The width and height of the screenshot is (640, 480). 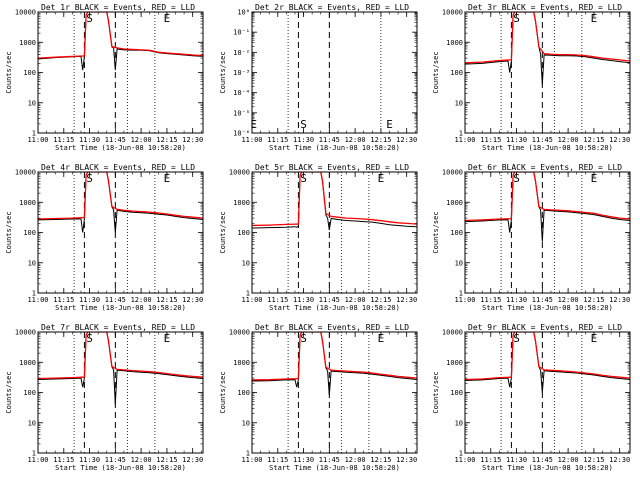 I want to click on panel-title: Det 6r BLACK = Events, RED = LLD, so click(x=545, y=167).